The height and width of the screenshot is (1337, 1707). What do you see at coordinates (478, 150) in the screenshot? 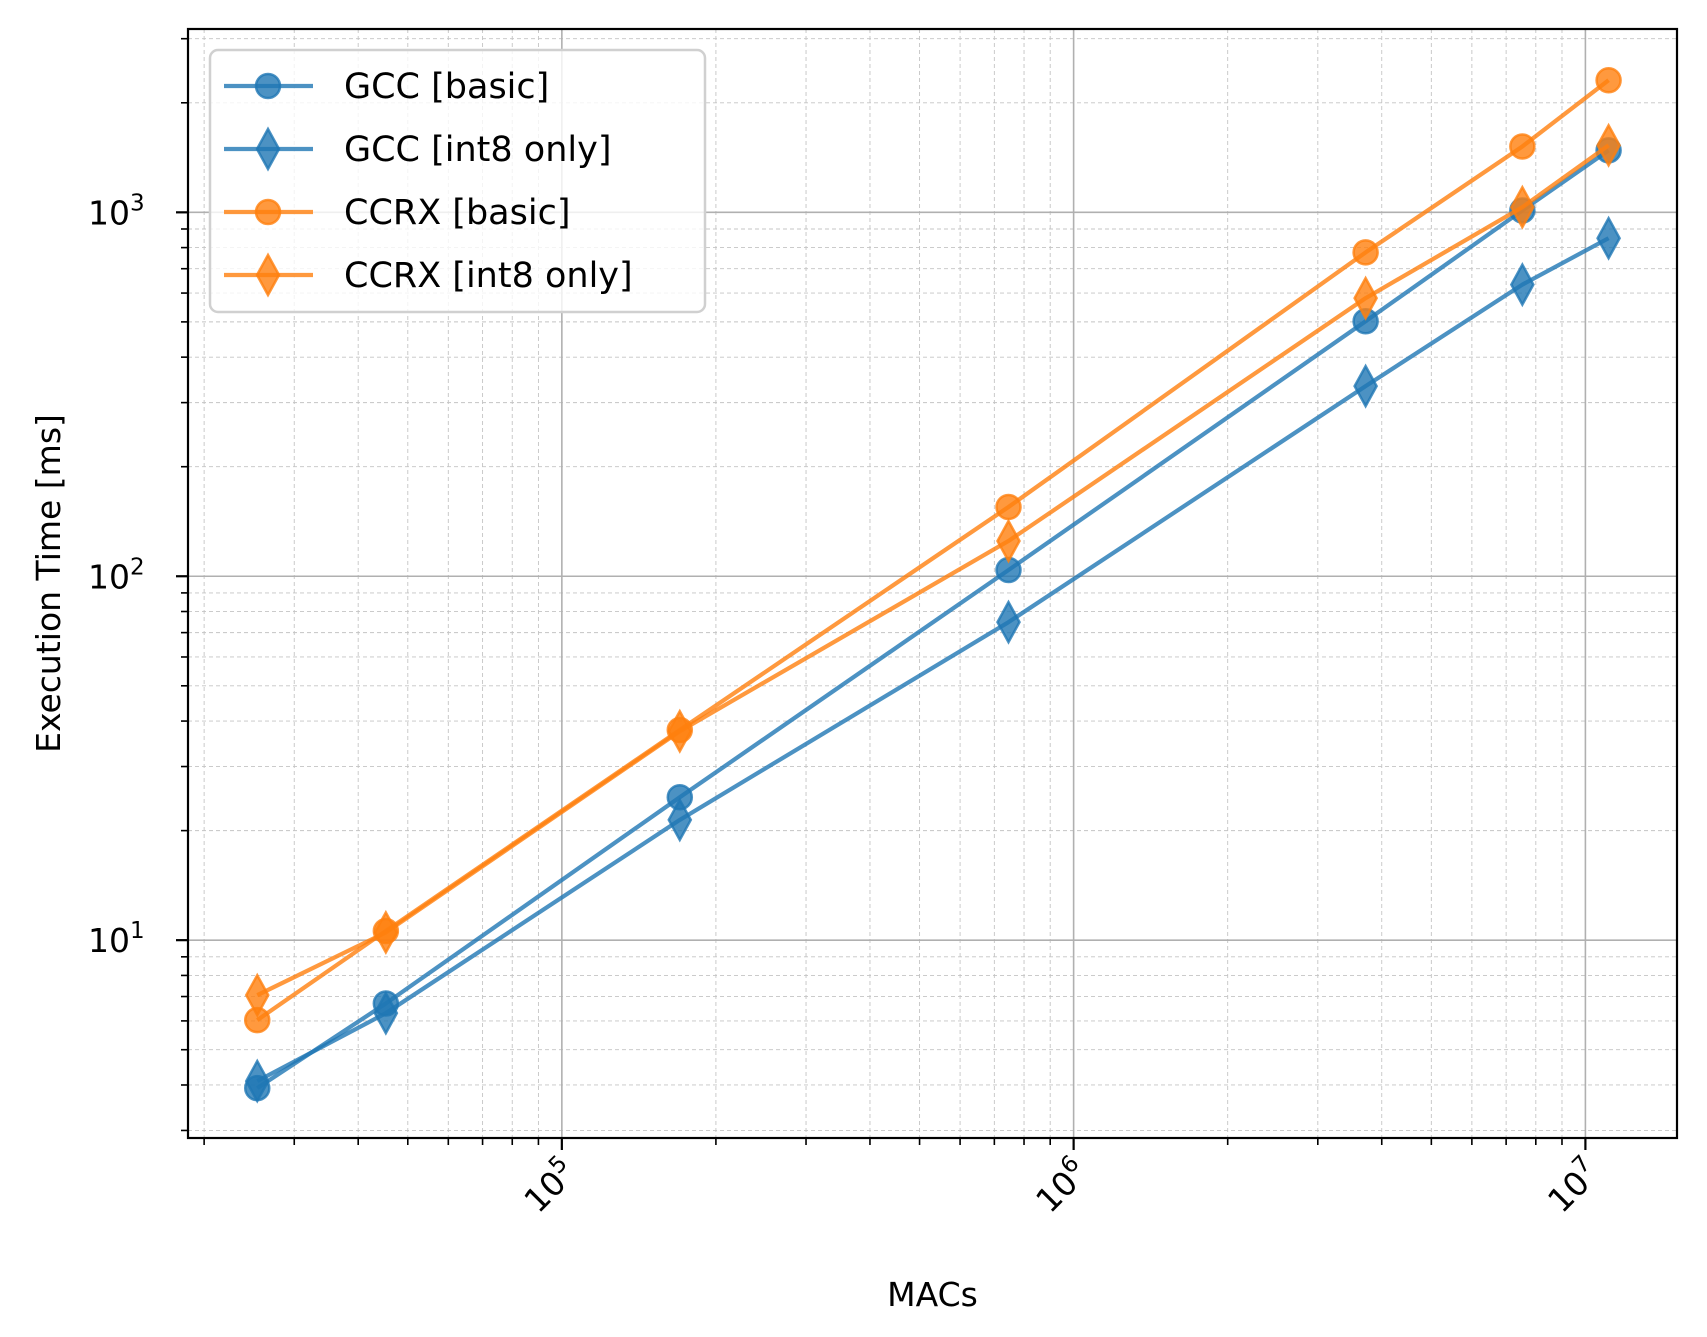
I see `legend-label: GCC [int8 only]` at bounding box center [478, 150].